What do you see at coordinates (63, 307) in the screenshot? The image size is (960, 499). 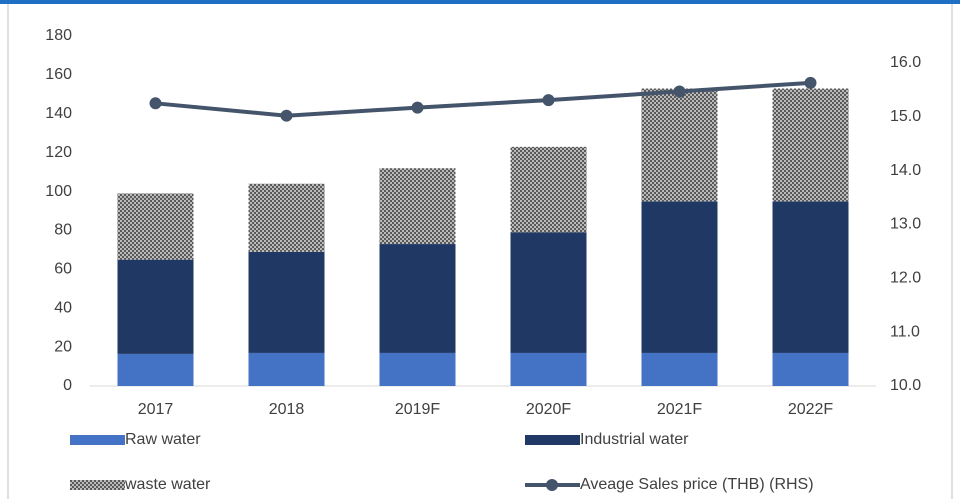 I see `y-tick-label: 40` at bounding box center [63, 307].